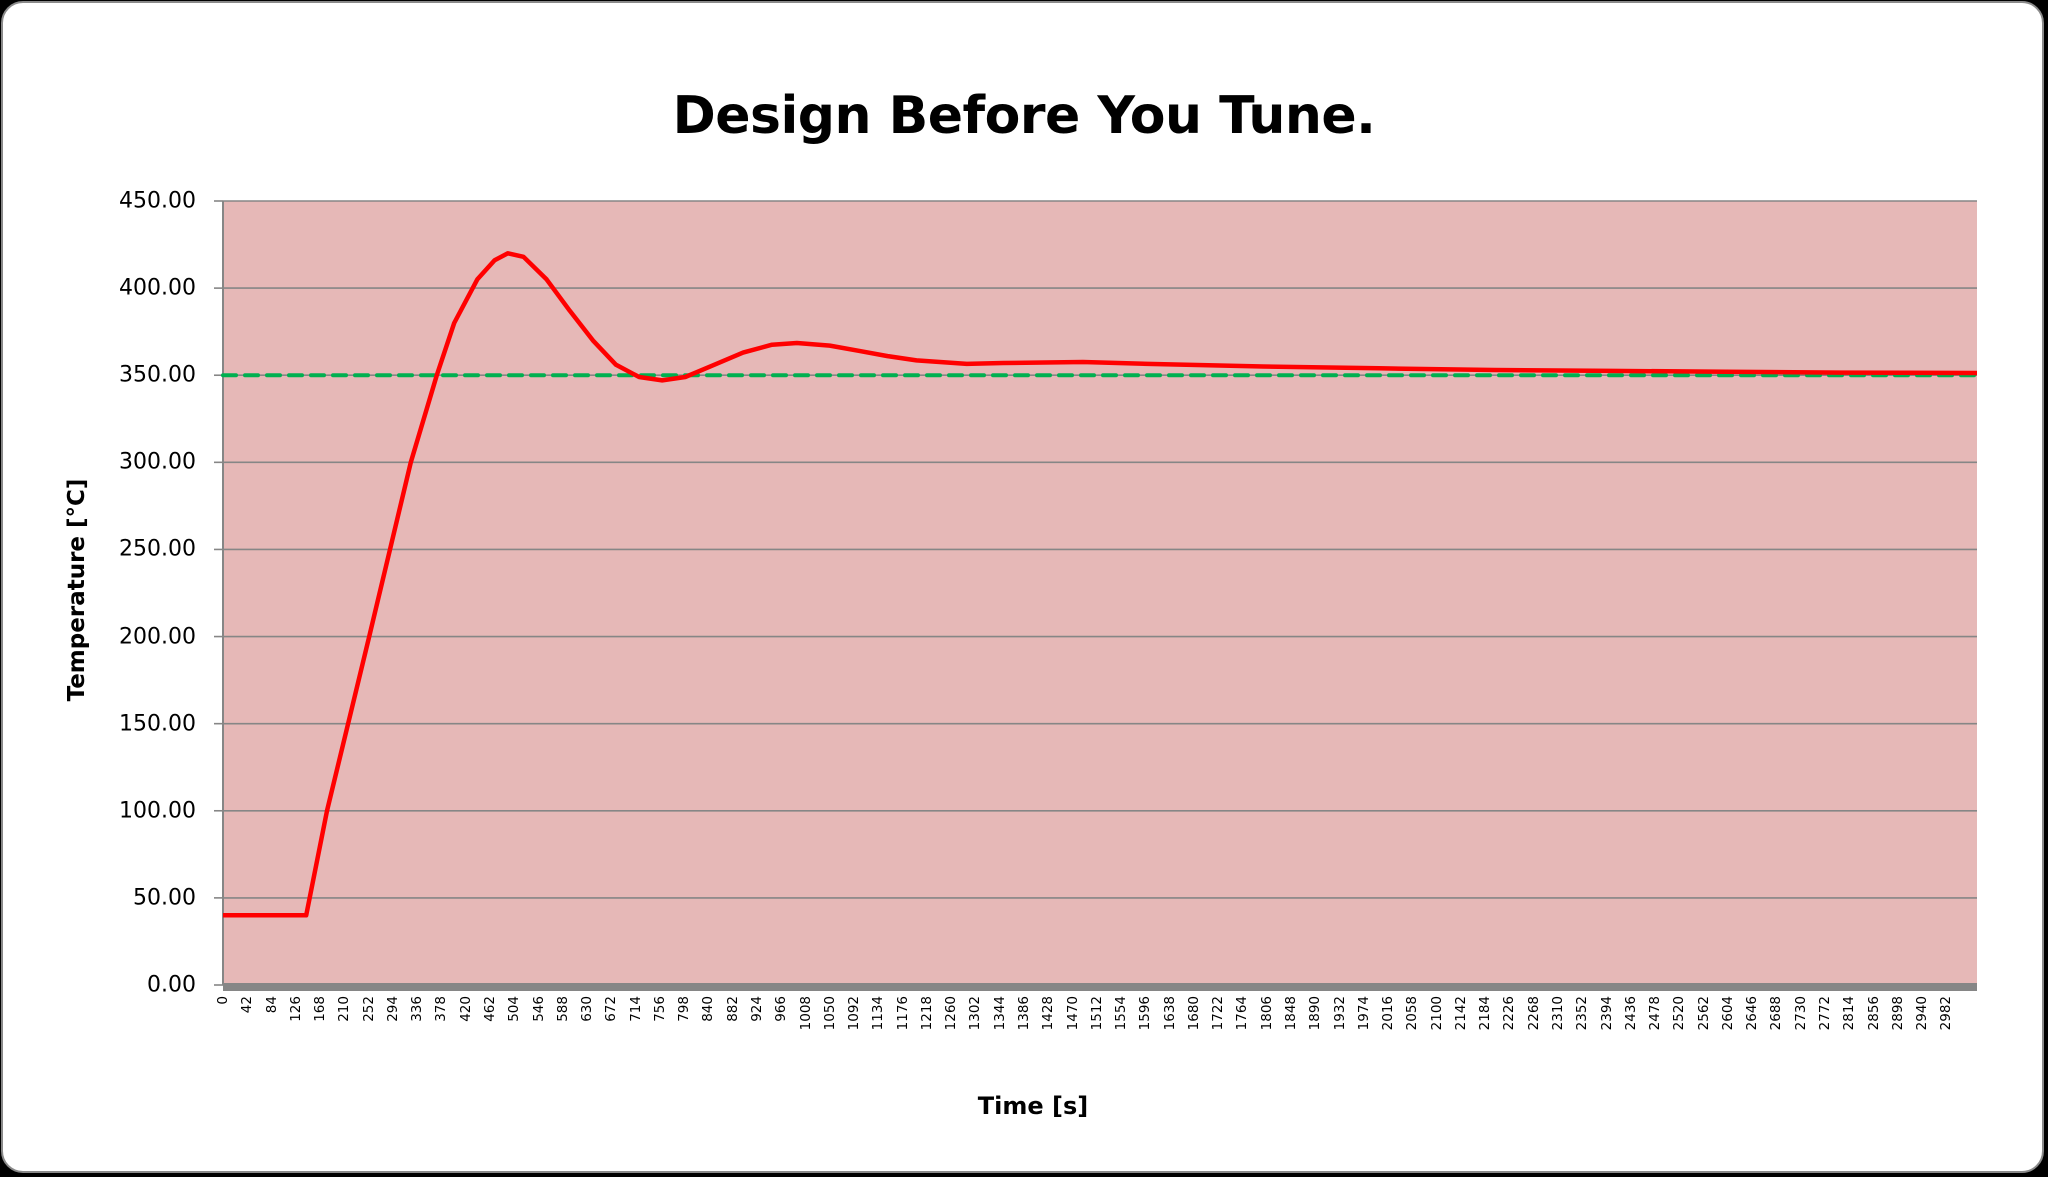  What do you see at coordinates (77, 590) in the screenshot?
I see `y-axis-title: Temperature [°C]` at bounding box center [77, 590].